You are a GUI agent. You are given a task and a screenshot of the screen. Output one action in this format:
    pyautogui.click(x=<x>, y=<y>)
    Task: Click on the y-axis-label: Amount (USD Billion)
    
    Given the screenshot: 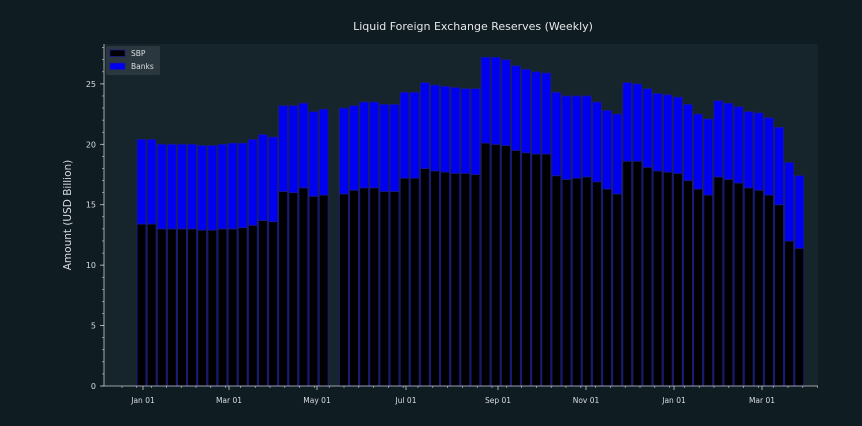 What is the action you would take?
    pyautogui.click(x=68, y=215)
    